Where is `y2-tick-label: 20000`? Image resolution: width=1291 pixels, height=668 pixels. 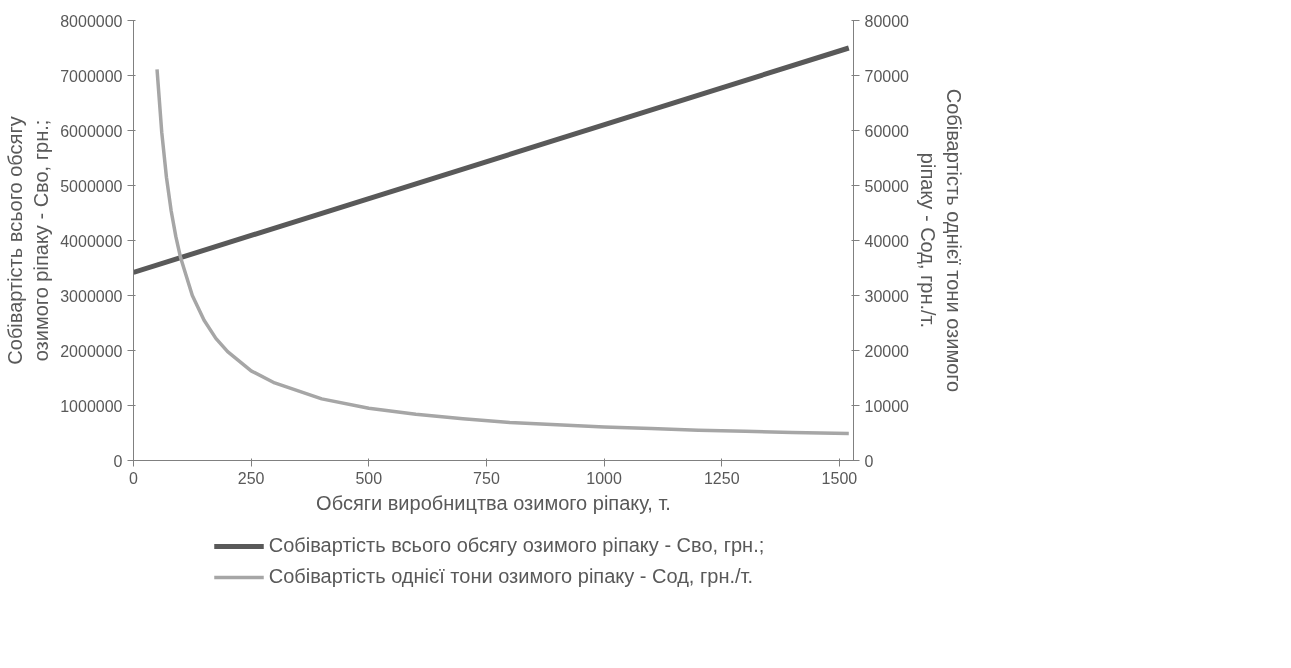 y2-tick-label: 20000 is located at coordinates (887, 351).